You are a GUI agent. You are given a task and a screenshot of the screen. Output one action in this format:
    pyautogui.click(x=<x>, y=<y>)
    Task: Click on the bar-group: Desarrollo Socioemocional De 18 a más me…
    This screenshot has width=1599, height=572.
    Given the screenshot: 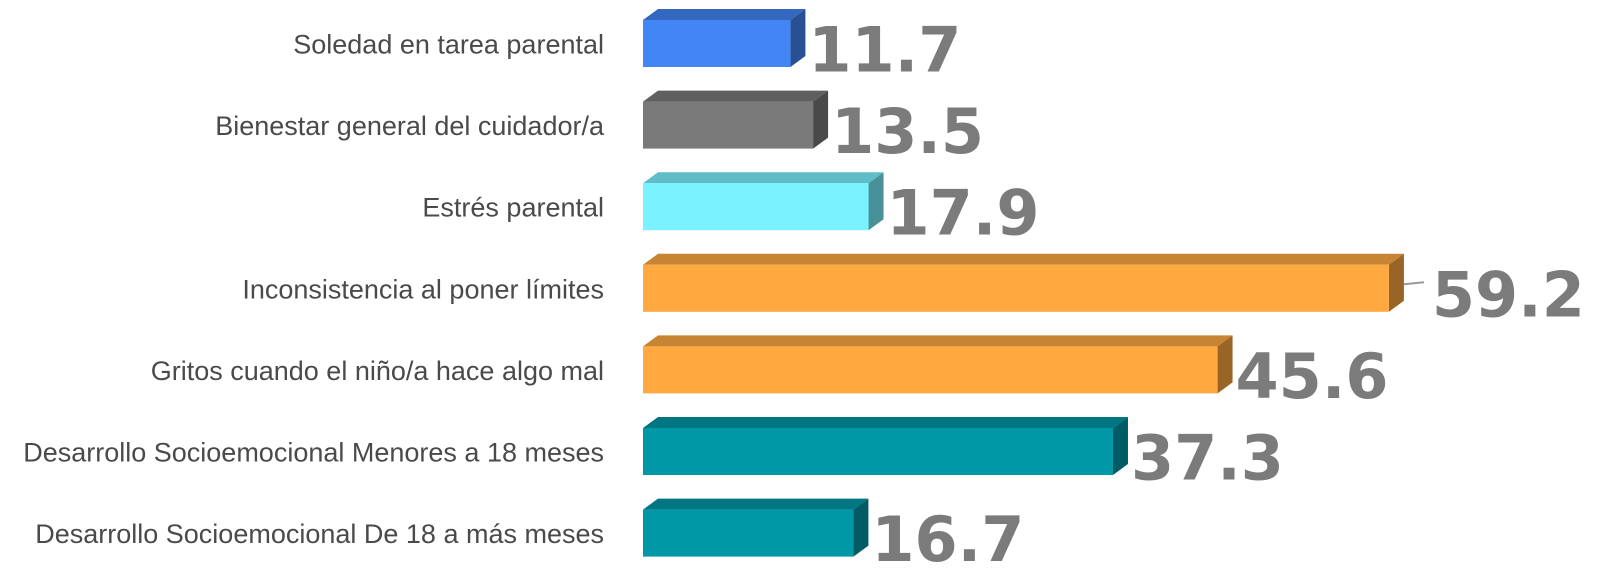 What is the action you would take?
    pyautogui.click(x=529, y=535)
    